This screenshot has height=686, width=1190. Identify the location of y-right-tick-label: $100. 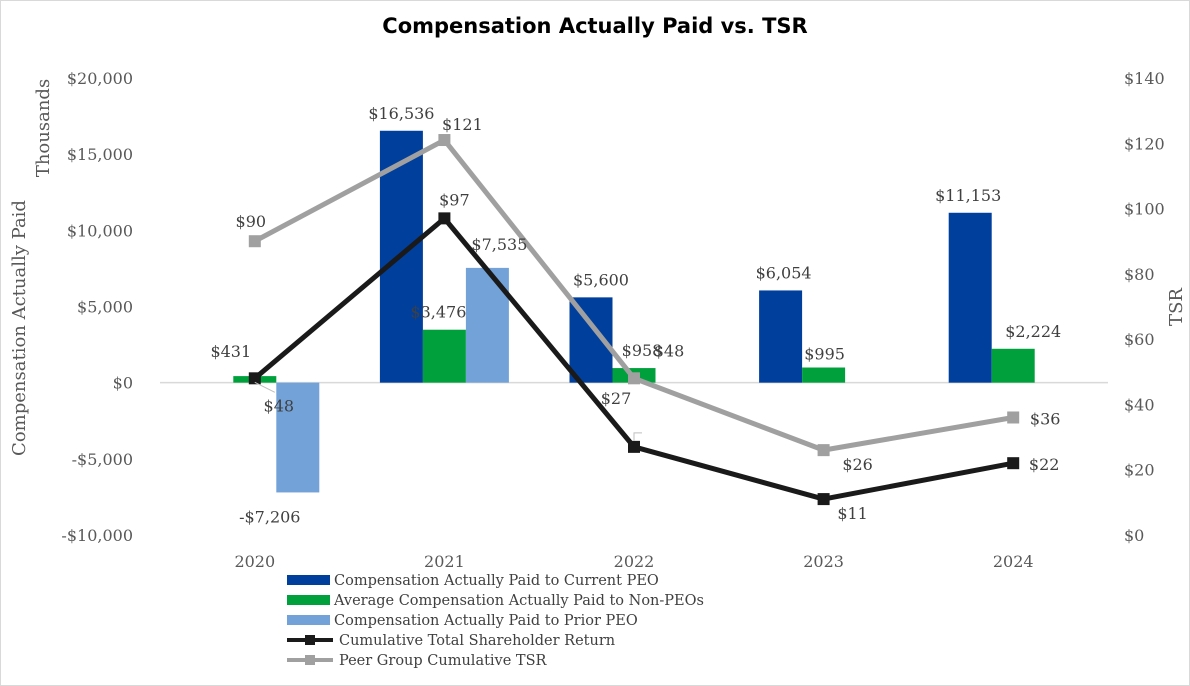
(1144, 209).